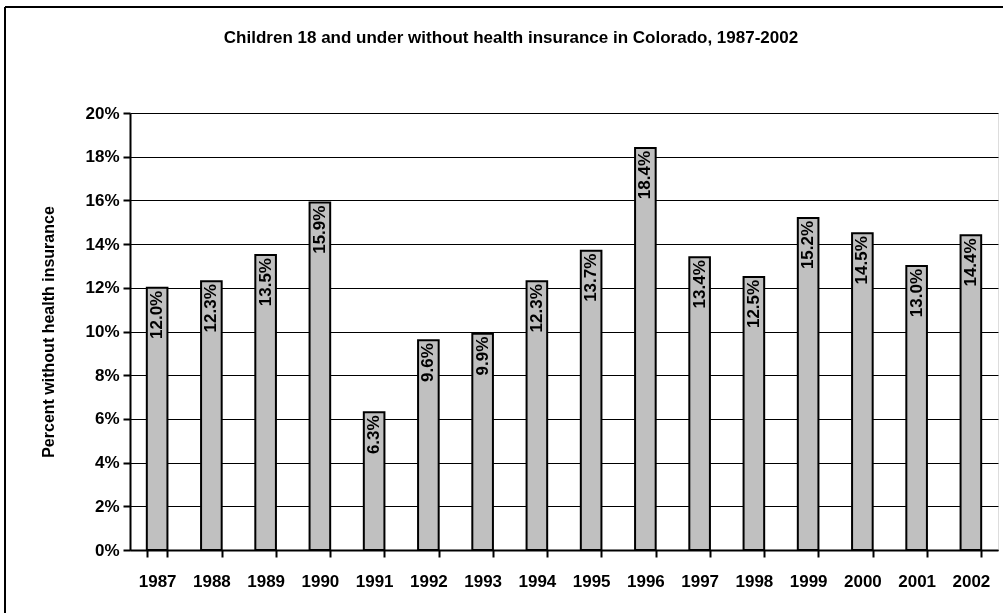  What do you see at coordinates (428, 362) in the screenshot?
I see `data-label: 9.6%` at bounding box center [428, 362].